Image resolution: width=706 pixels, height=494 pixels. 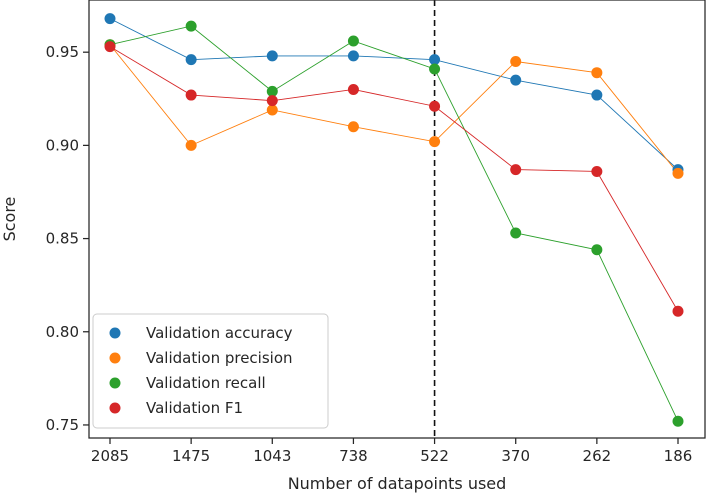 What do you see at coordinates (272, 456) in the screenshot?
I see `x-tick-label: 1043` at bounding box center [272, 456].